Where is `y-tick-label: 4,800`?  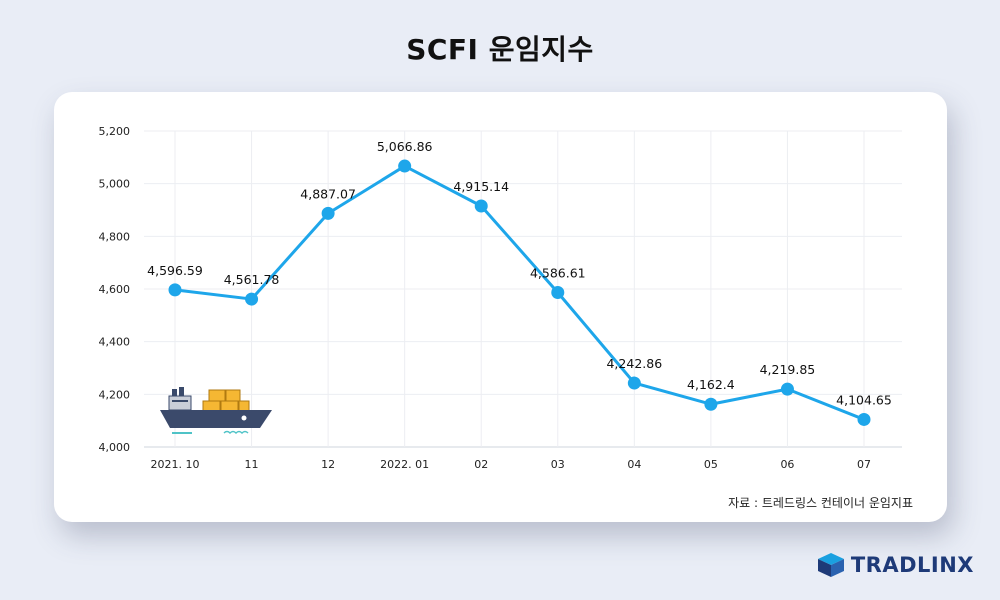 y-tick-label: 4,800 is located at coordinates (115, 236).